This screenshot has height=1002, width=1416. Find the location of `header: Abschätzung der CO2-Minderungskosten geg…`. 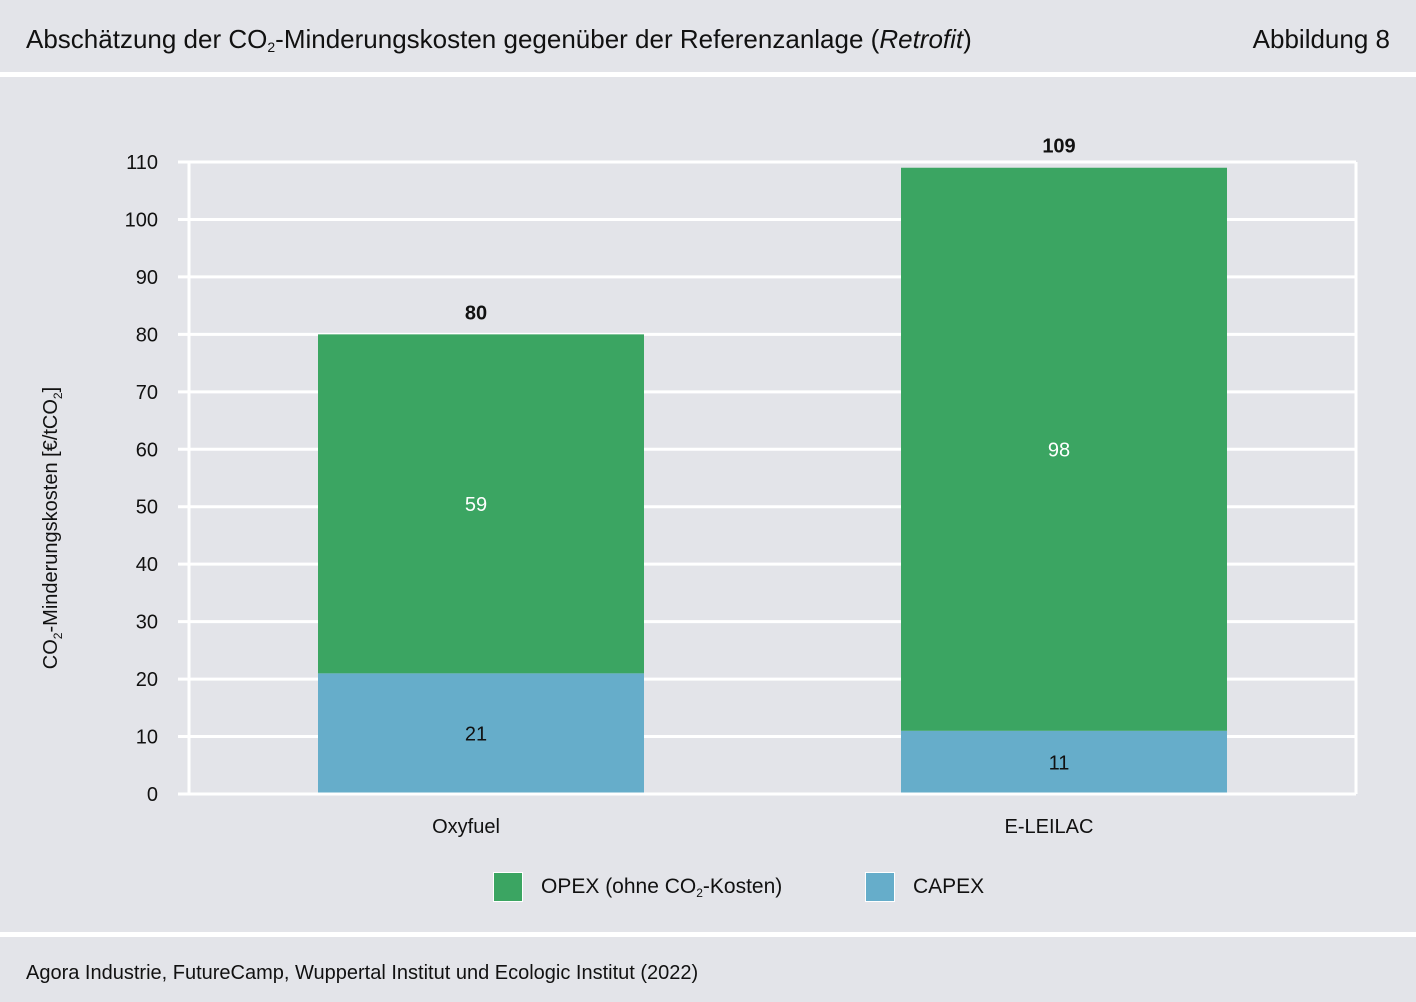

header: Abschätzung der CO2-Minderungskosten geg… is located at coordinates (708, 37).